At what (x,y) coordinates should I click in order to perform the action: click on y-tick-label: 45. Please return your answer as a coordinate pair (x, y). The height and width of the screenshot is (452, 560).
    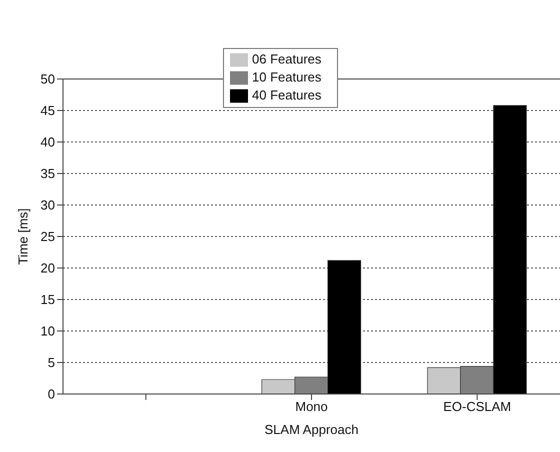
    Looking at the image, I should click on (47, 110).